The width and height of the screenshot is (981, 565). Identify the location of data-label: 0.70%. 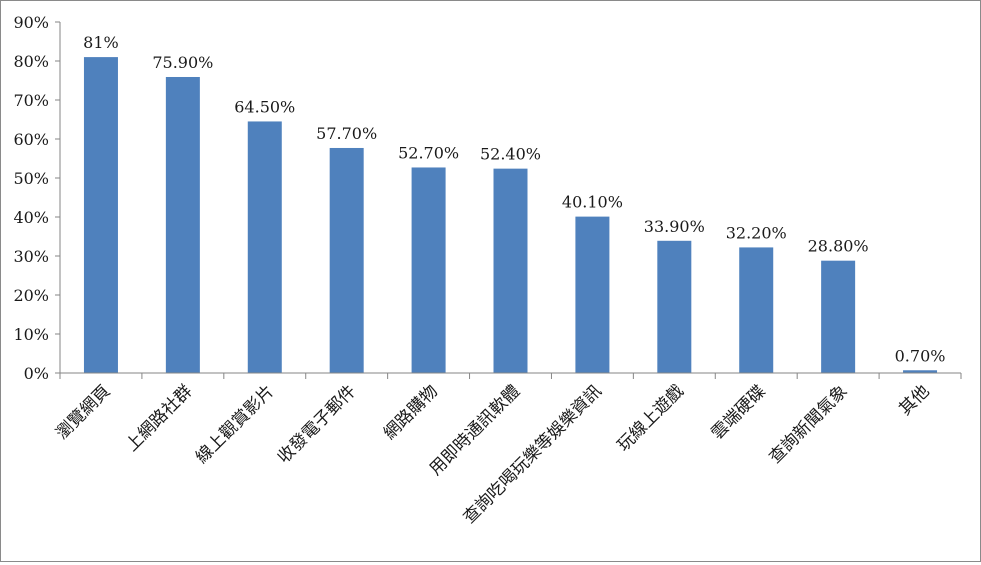
(920, 355).